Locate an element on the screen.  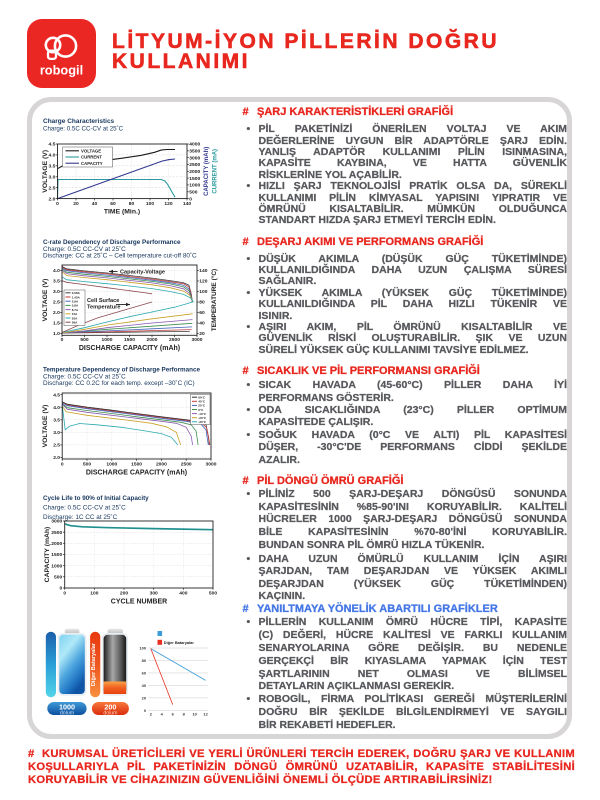
svg-text: CYCLE NUMBER is located at coordinates (139, 602).